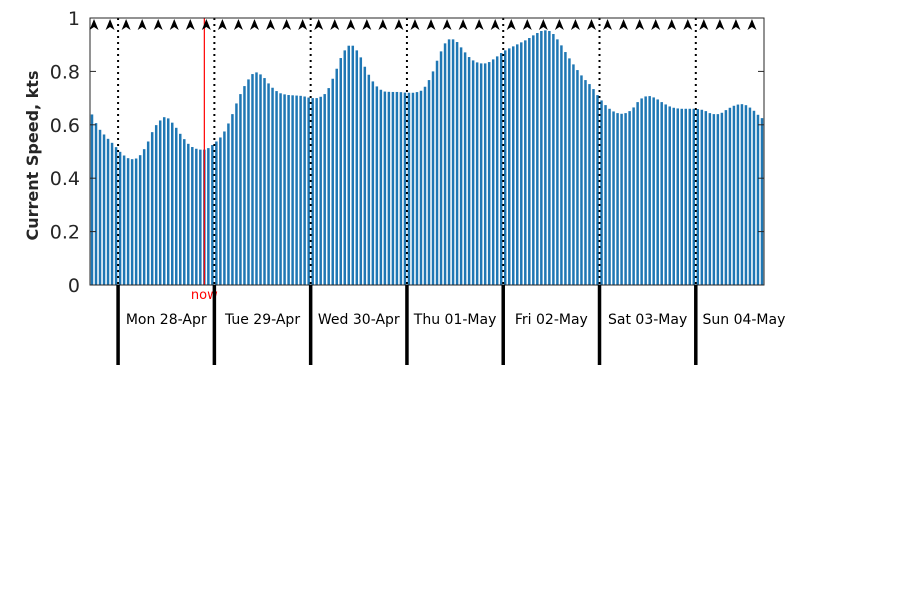 This screenshot has width=900, height=600. I want to click on day-label: Thu 01-May, so click(455, 320).